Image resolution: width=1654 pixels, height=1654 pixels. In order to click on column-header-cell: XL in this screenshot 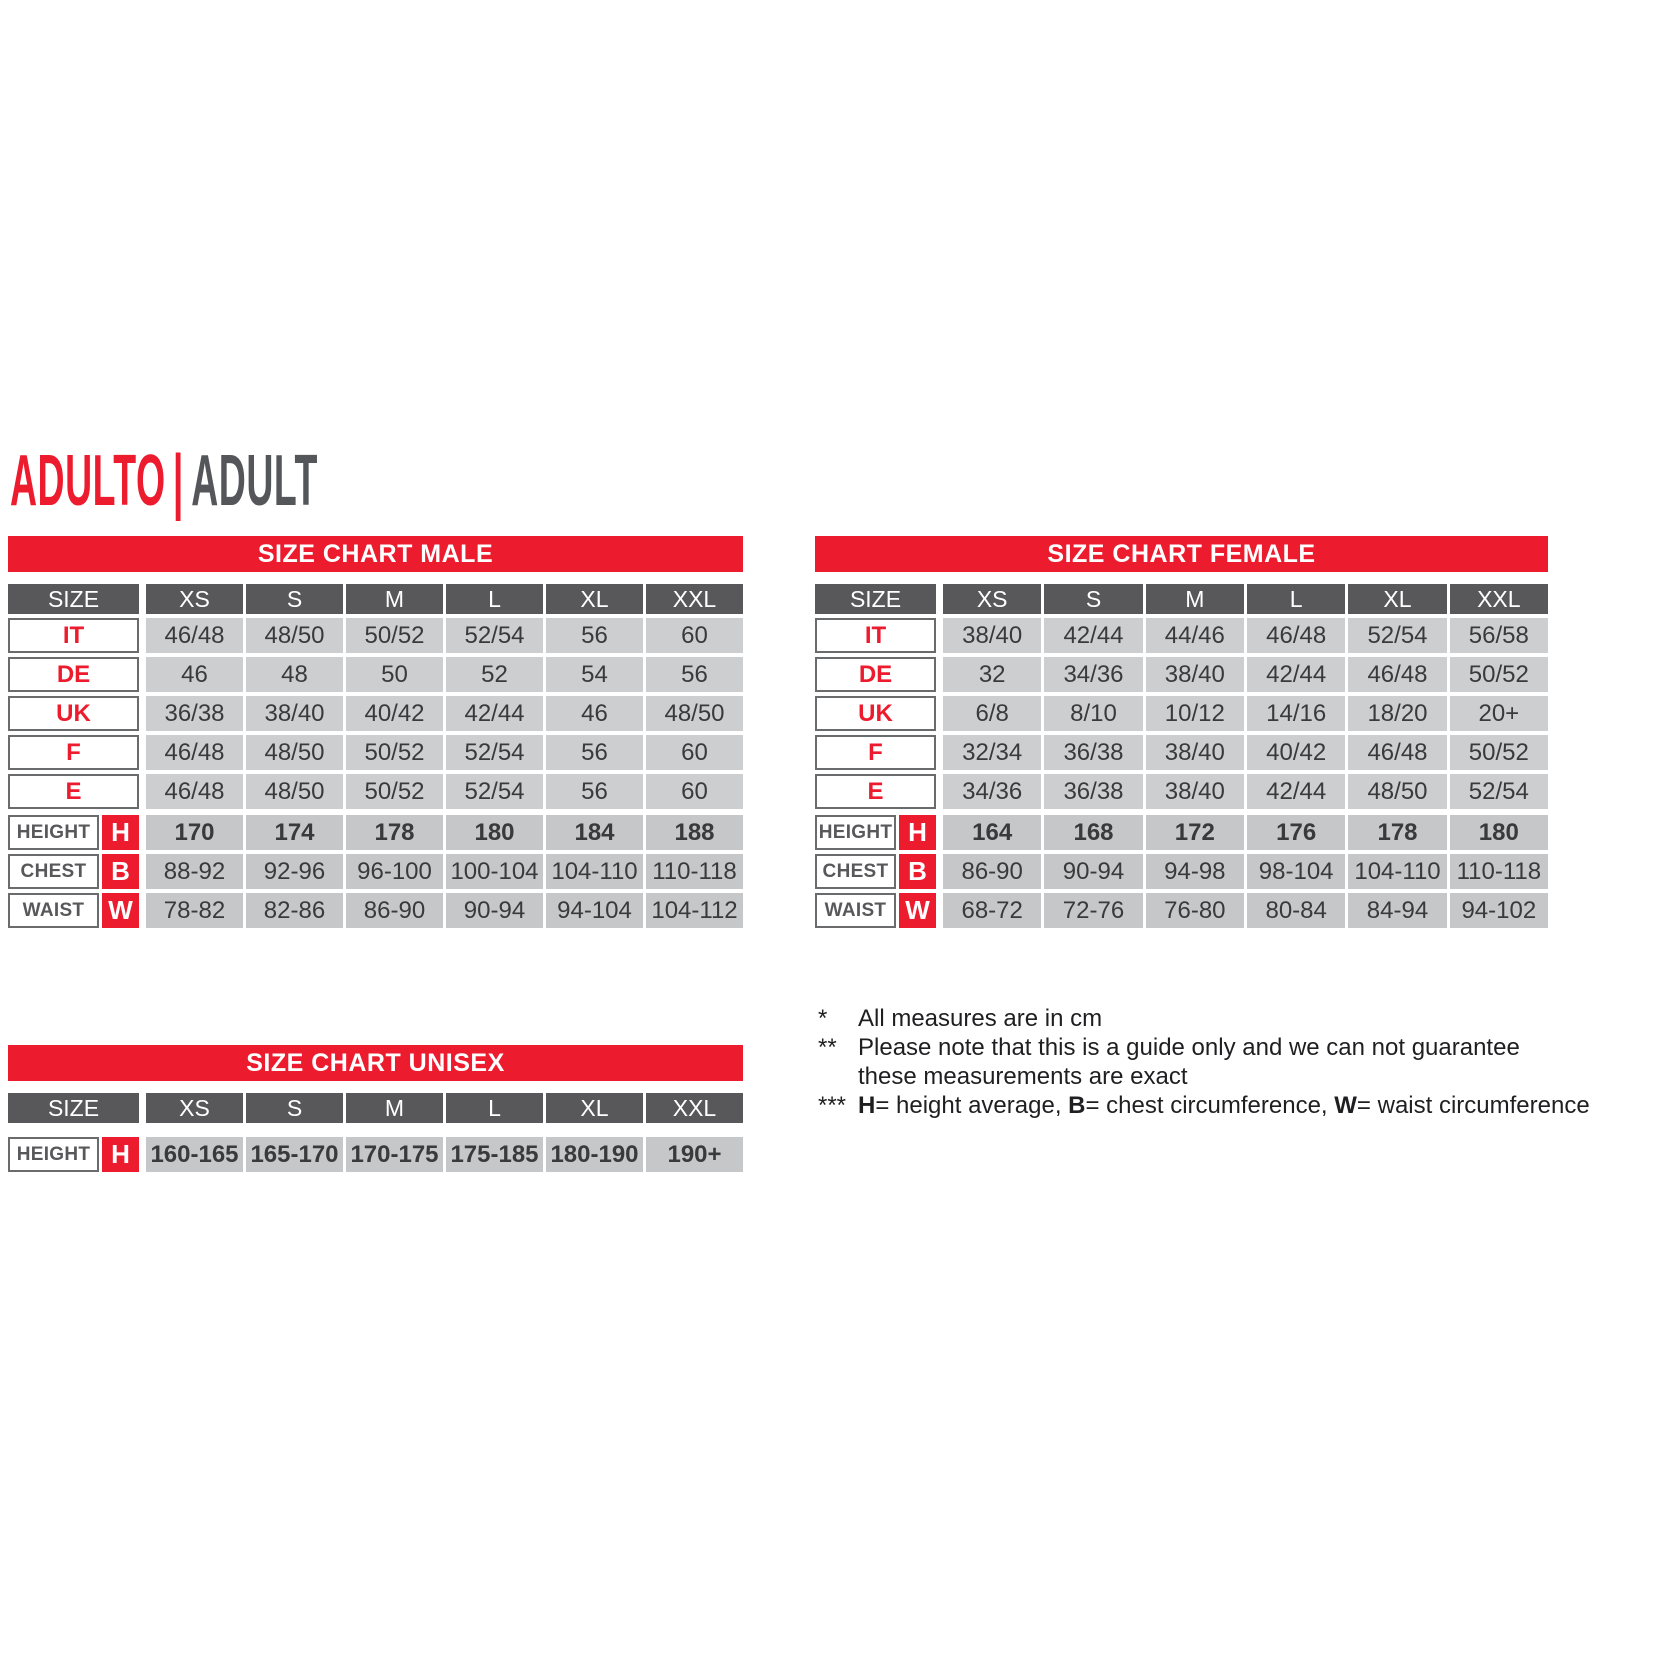, I will do `click(594, 599)`.